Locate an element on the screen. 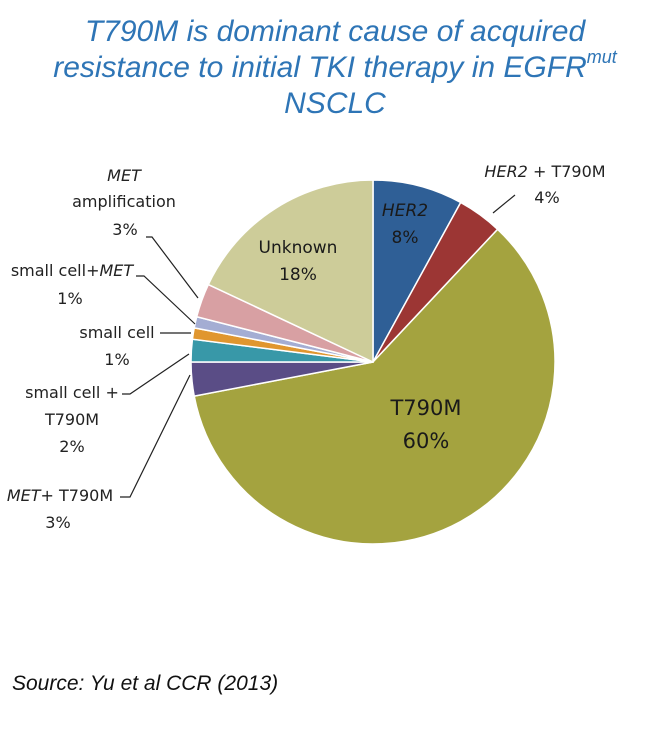 The width and height of the screenshot is (670, 746). label-mett-pct: 3% is located at coordinates (57, 522).